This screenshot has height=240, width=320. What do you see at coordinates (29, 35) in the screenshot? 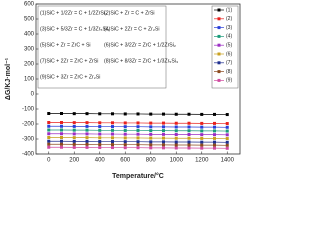
I see `y-tick-label: 400` at bounding box center [29, 35].